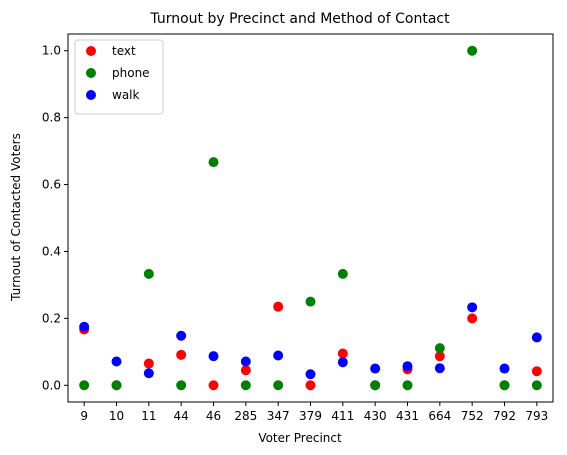 The width and height of the screenshot is (567, 455). What do you see at coordinates (91, 73) in the screenshot?
I see `legend-marker-phone` at bounding box center [91, 73].